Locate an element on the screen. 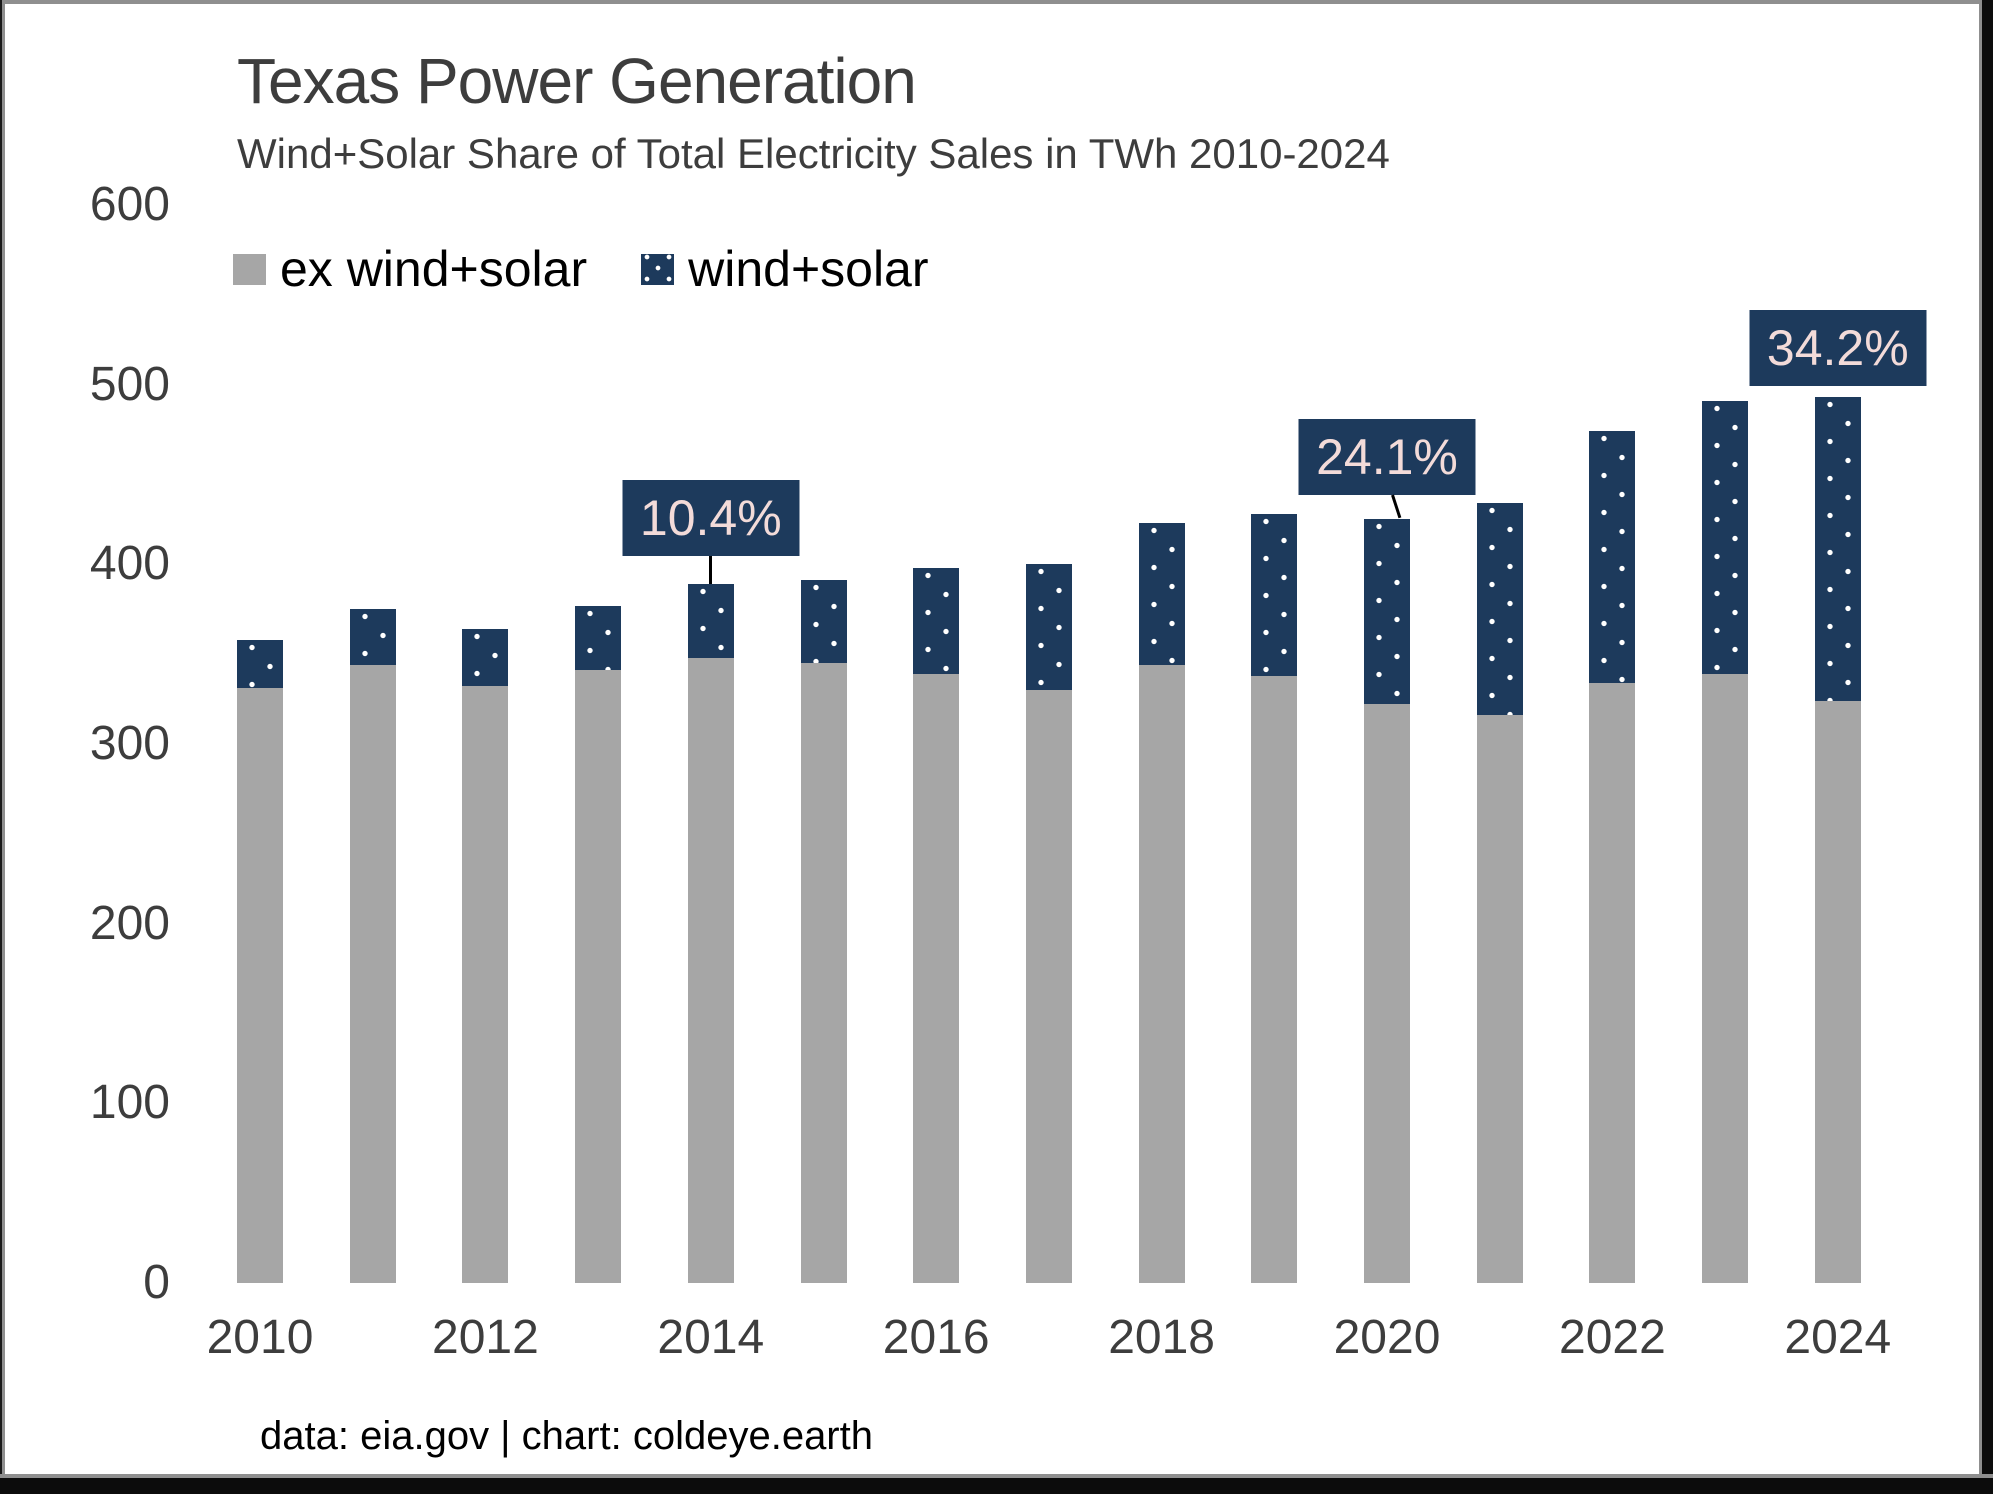 This screenshot has height=1494, width=1993. x-axis-label-2020: 2020 is located at coordinates (1387, 1337).